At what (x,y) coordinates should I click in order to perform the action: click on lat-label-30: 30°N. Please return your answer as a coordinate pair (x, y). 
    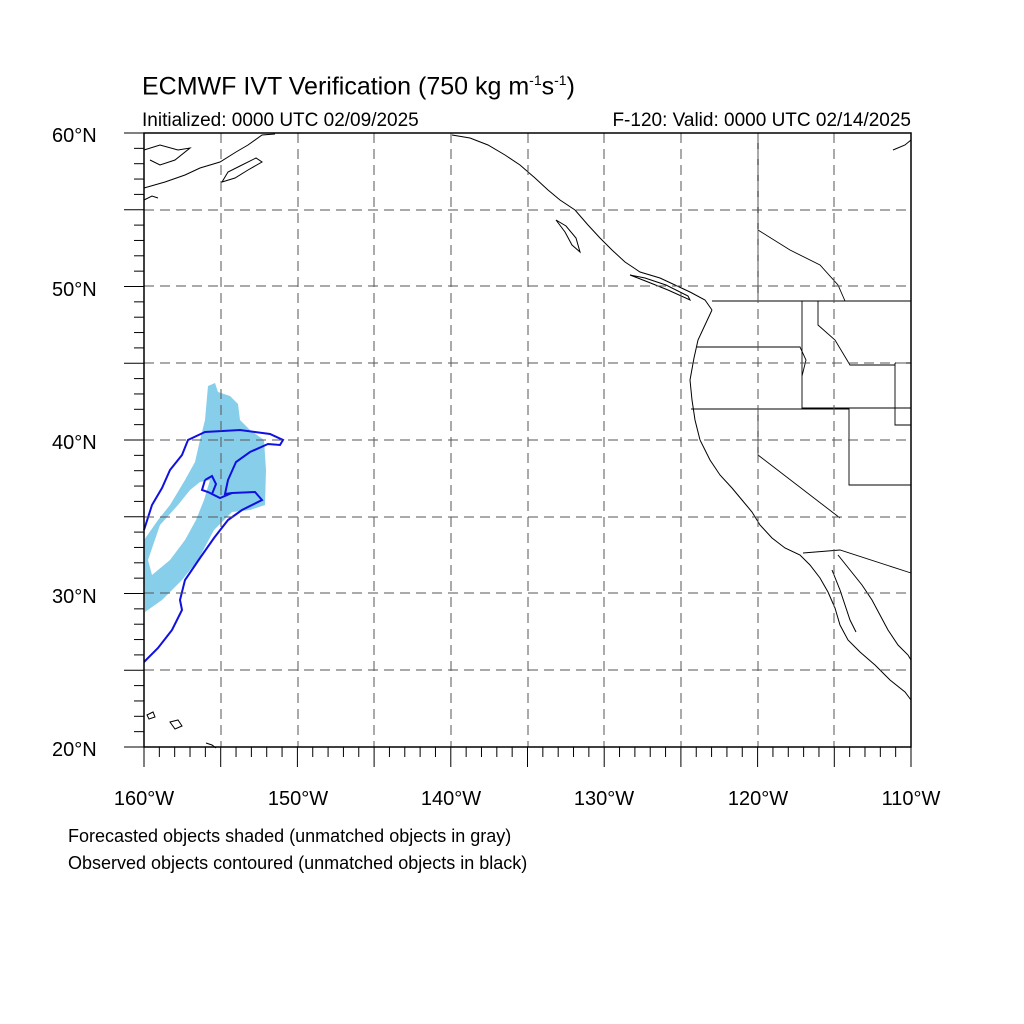
    Looking at the image, I should click on (74, 597).